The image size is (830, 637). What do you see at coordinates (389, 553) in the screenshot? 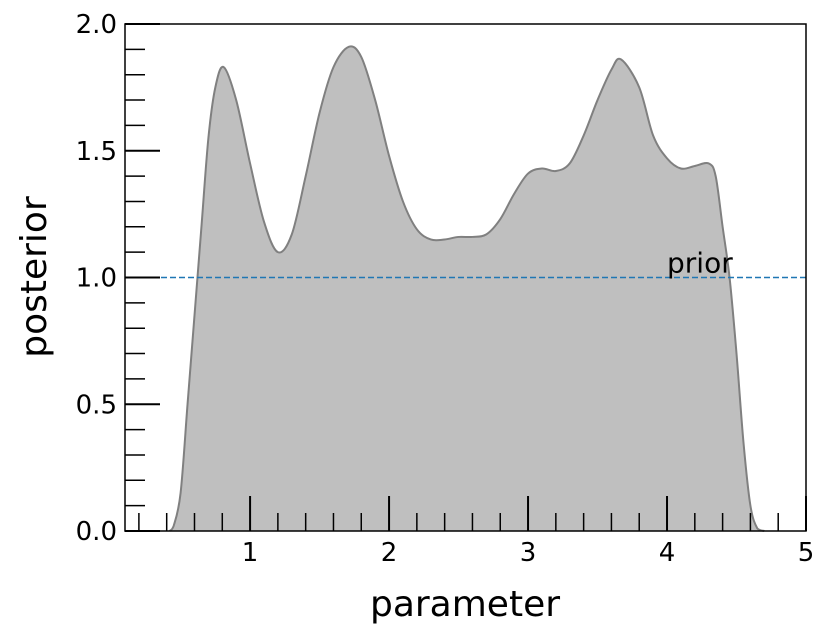
I see `x-tick-label: 2` at bounding box center [389, 553].